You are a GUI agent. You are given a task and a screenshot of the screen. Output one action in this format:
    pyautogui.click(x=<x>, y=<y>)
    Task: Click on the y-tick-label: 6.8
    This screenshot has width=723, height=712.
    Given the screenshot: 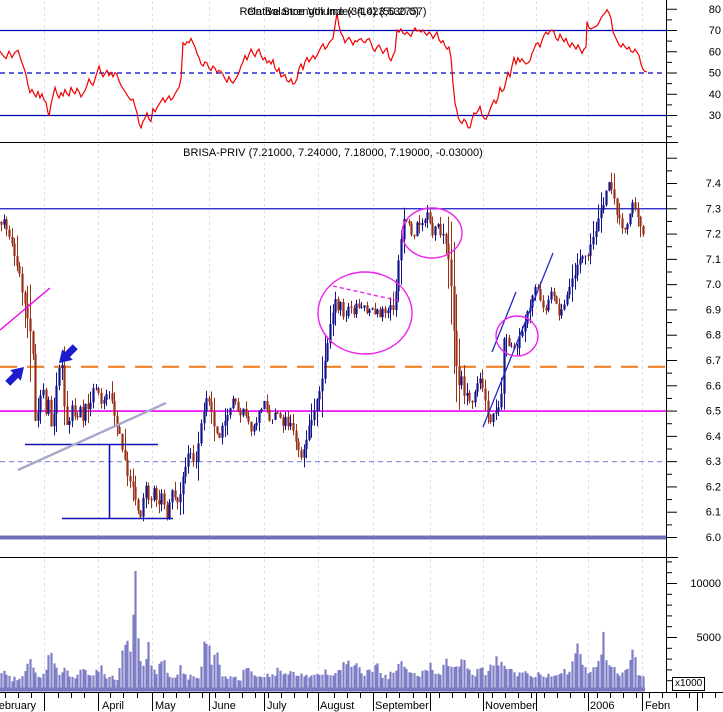 What is the action you would take?
    pyautogui.click(x=713, y=336)
    